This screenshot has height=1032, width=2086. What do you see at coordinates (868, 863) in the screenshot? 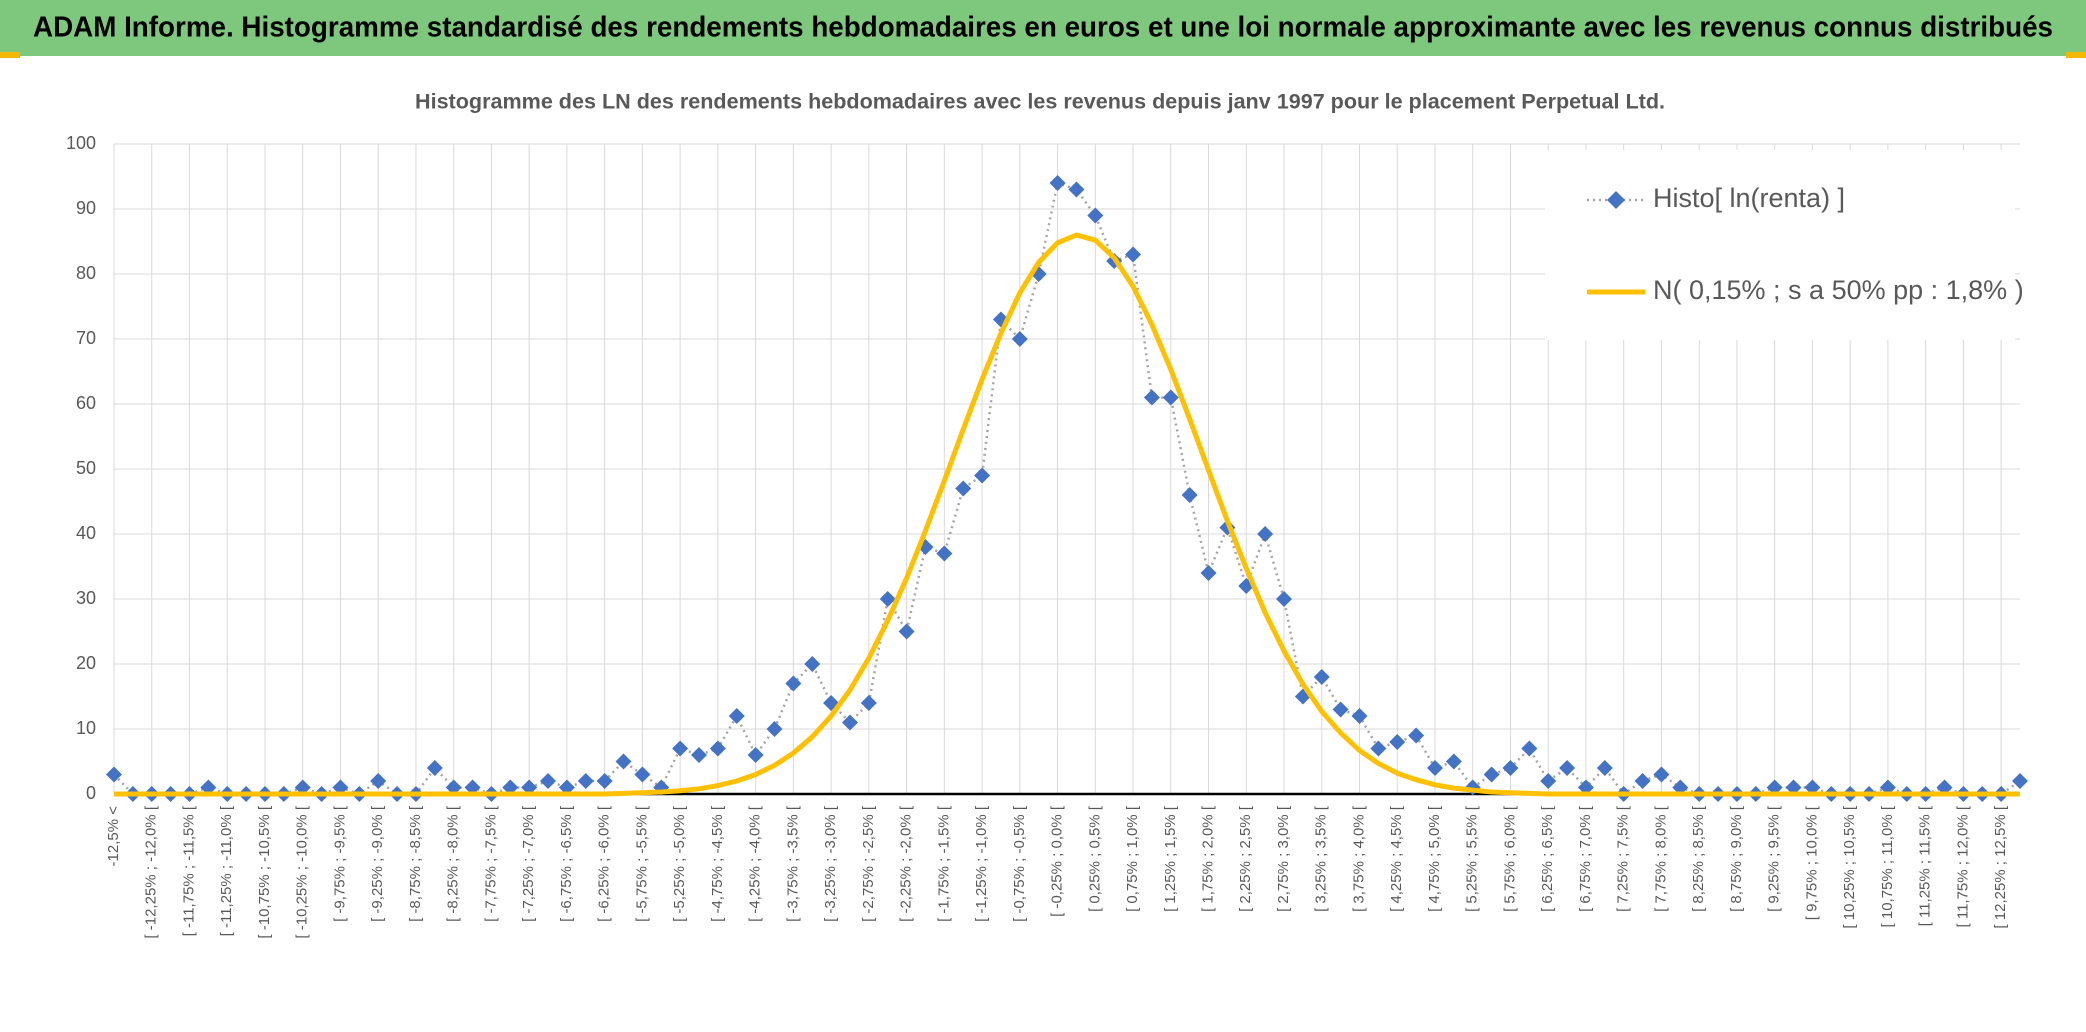
I see `x-tick-label: [ -2,75% ; -2,5% [` at bounding box center [868, 863].